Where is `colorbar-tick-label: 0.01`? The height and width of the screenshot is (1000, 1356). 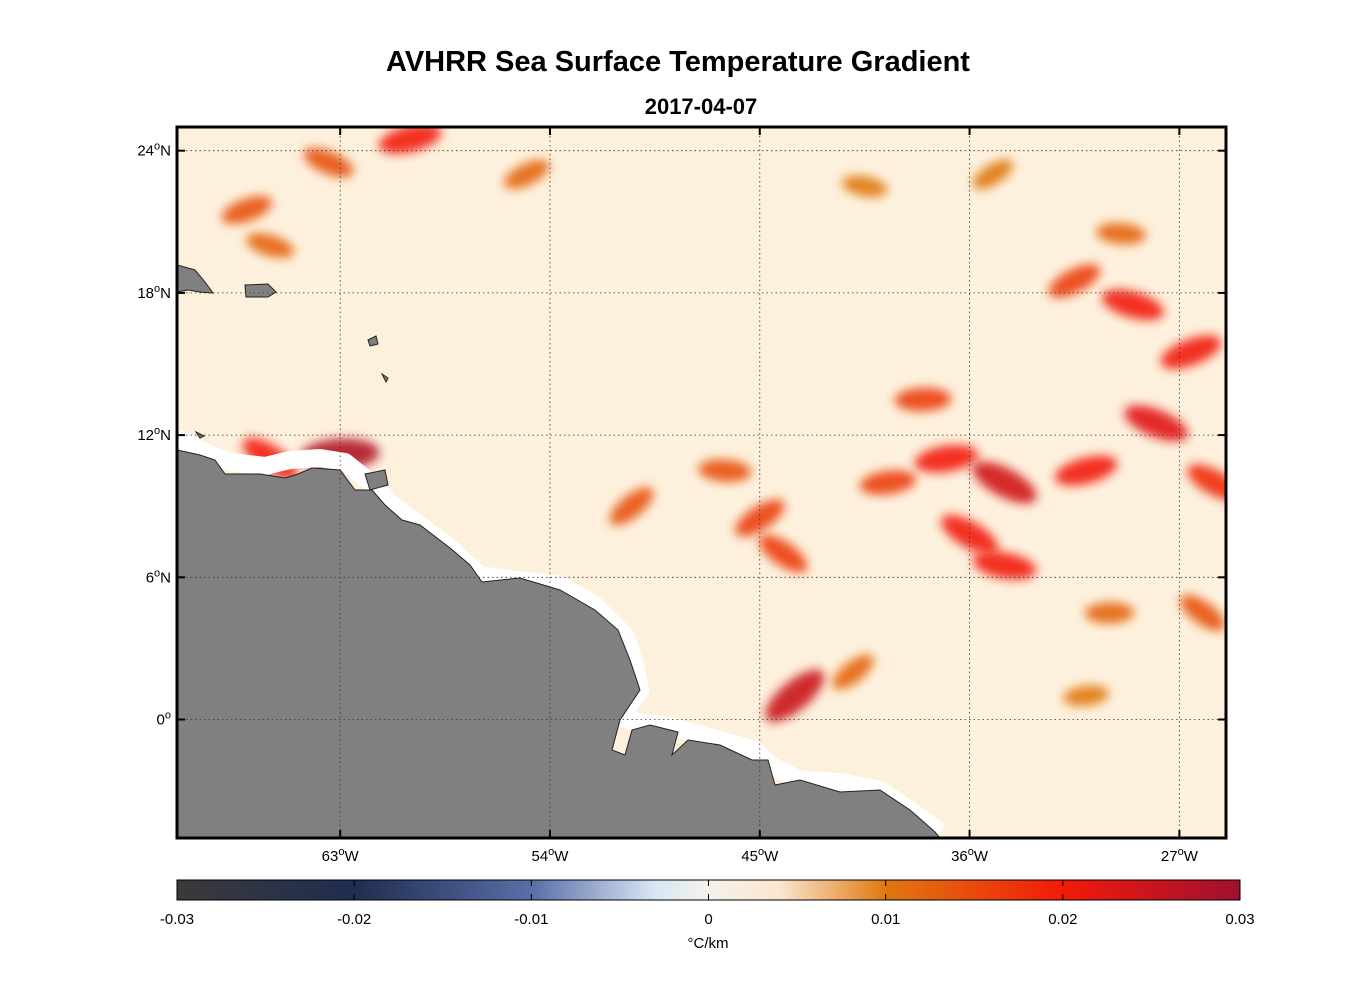 colorbar-tick-label: 0.01 is located at coordinates (885, 919).